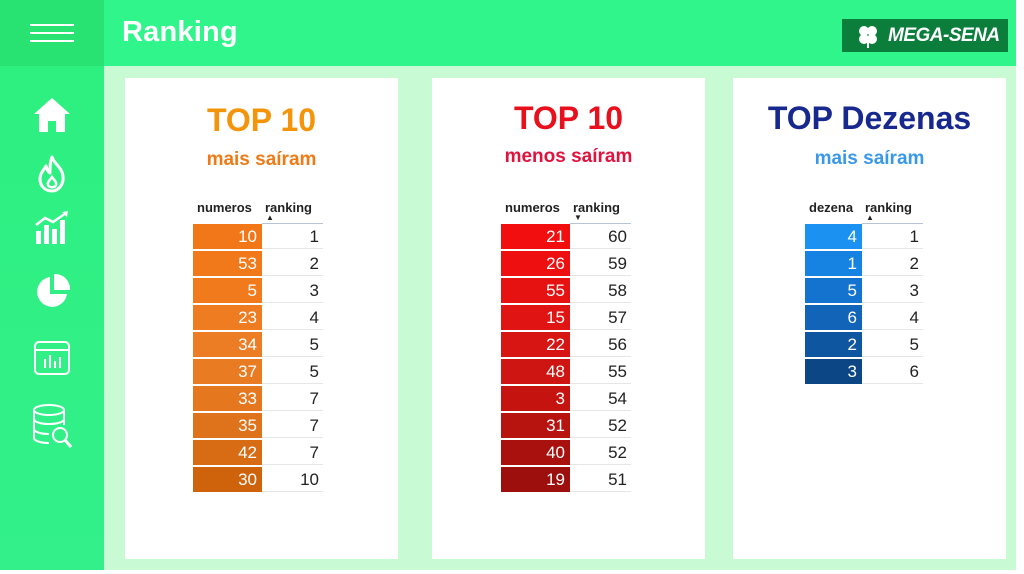 This screenshot has width=1024, height=574. I want to click on table-row: 55 58, so click(566, 291).